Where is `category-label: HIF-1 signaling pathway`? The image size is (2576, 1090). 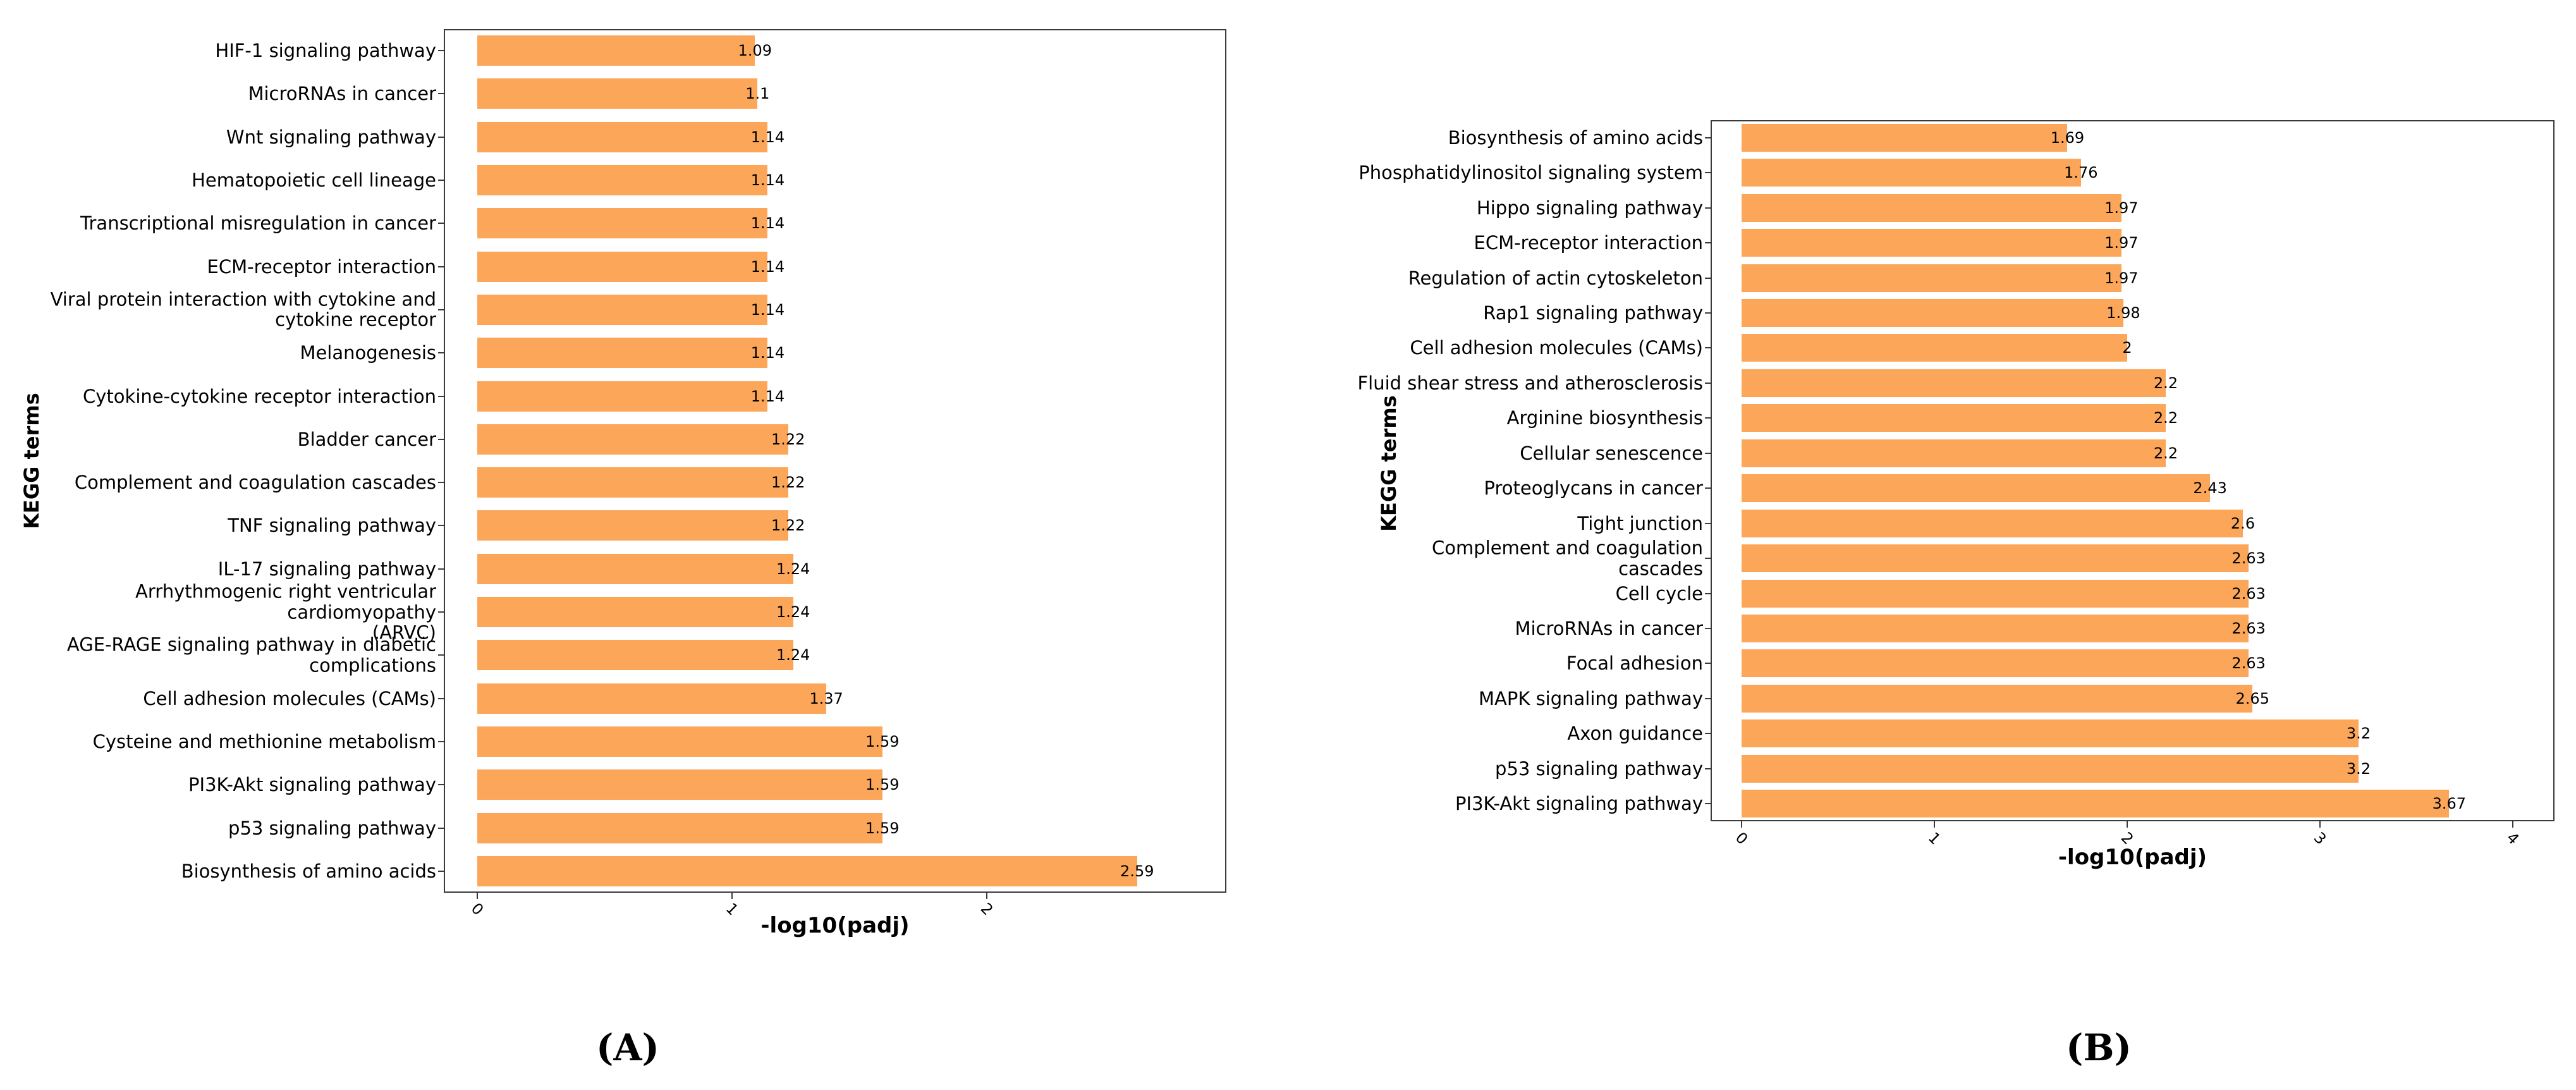 category-label: HIF-1 signaling pathway is located at coordinates (325, 50).